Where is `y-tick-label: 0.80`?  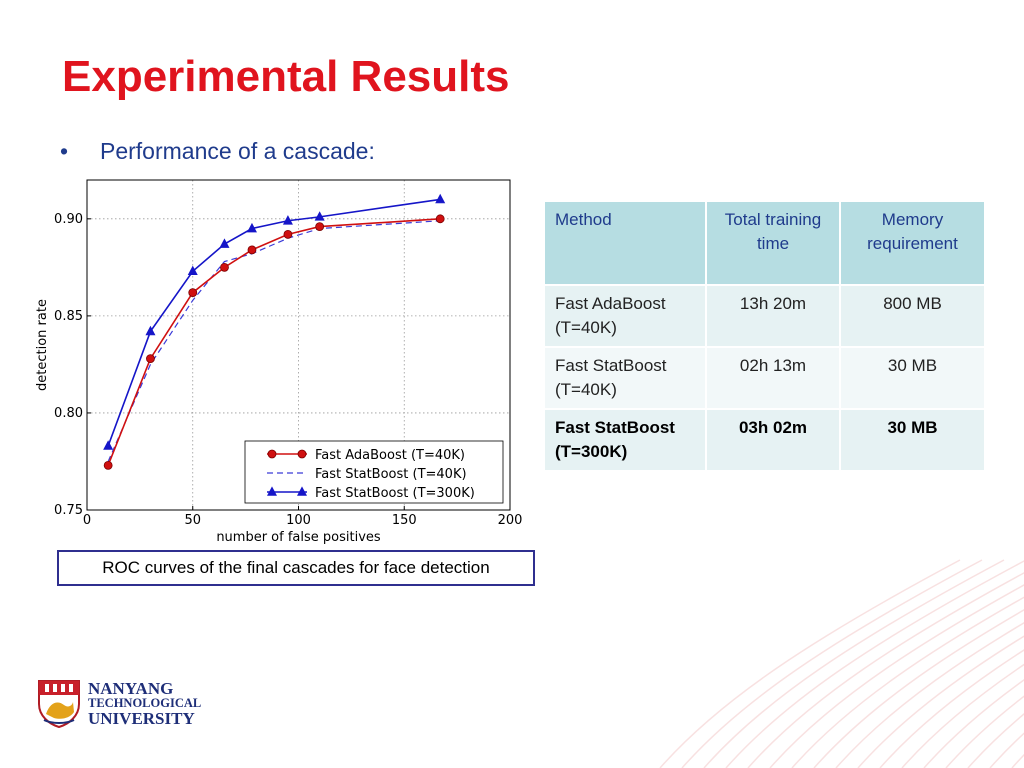
y-tick-label: 0.80 is located at coordinates (68, 413).